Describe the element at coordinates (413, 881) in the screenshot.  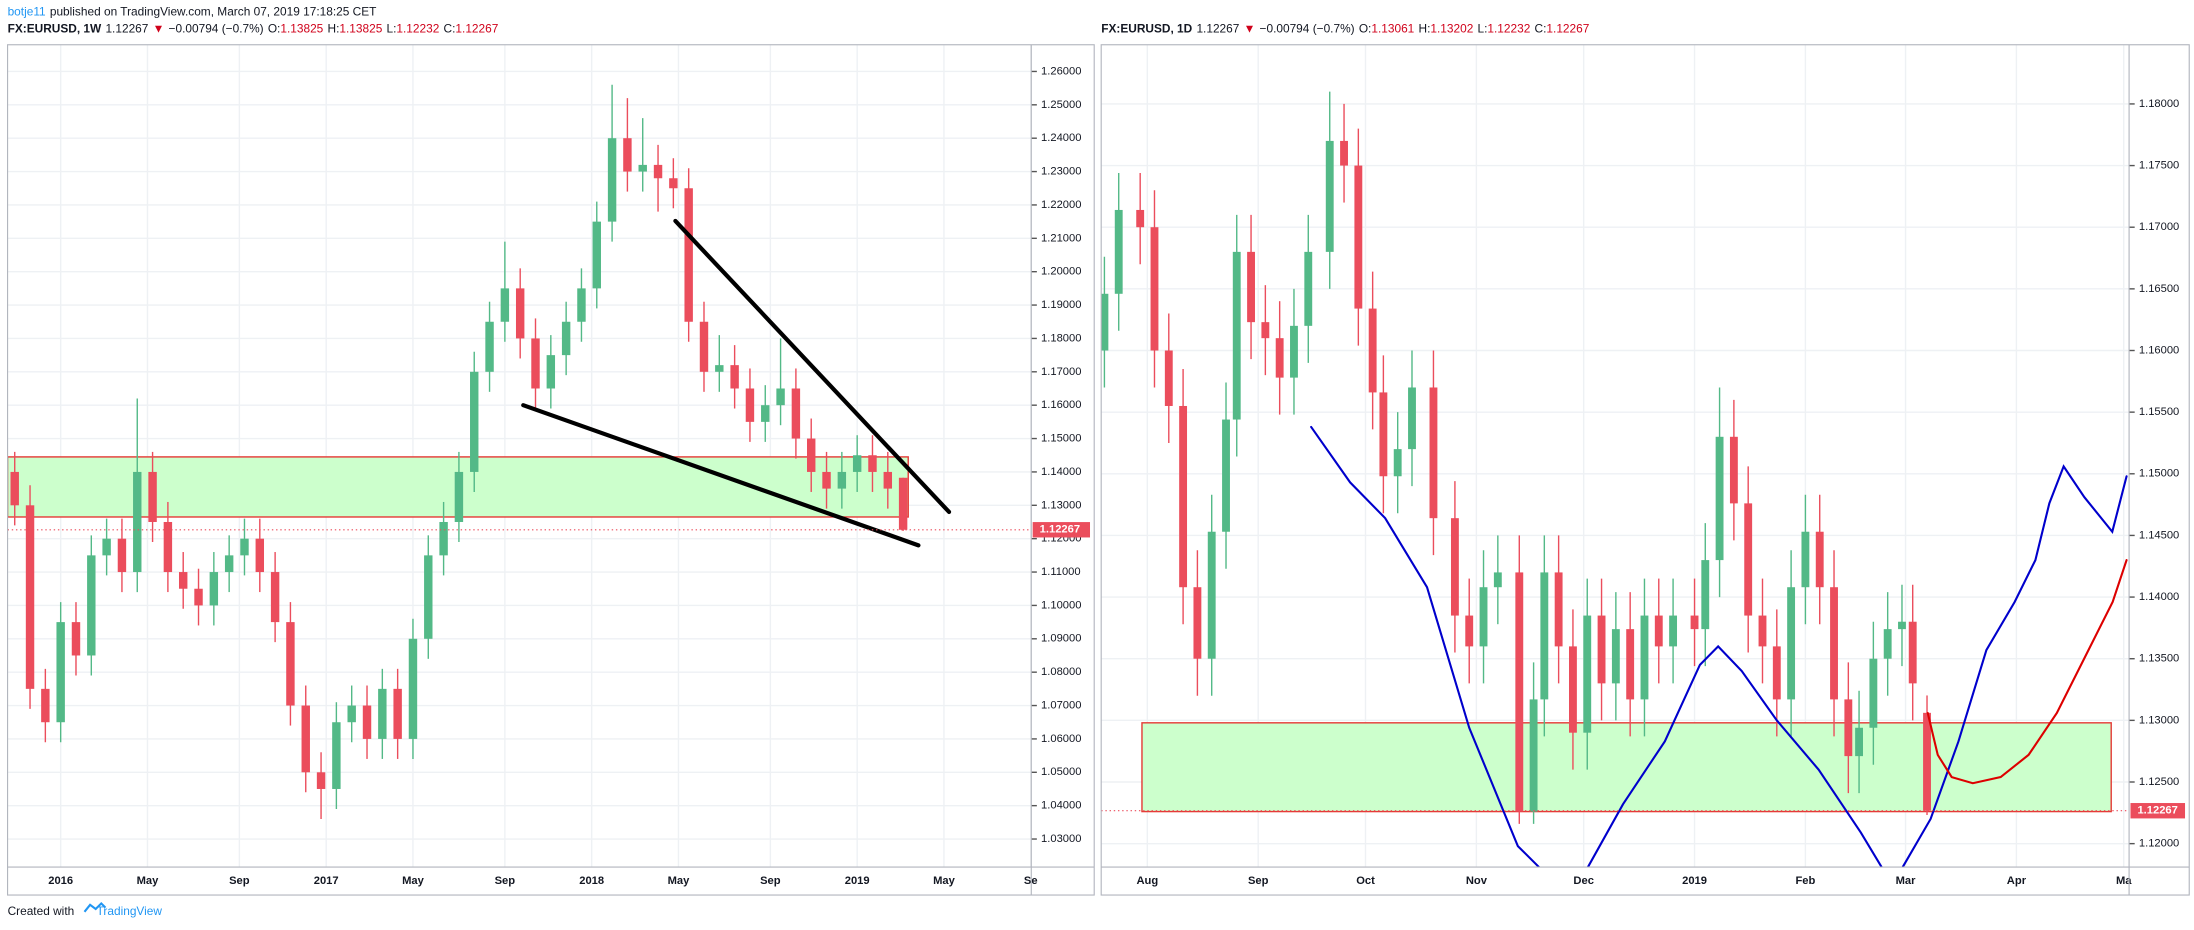
I see `x-tick-label: May` at that location.